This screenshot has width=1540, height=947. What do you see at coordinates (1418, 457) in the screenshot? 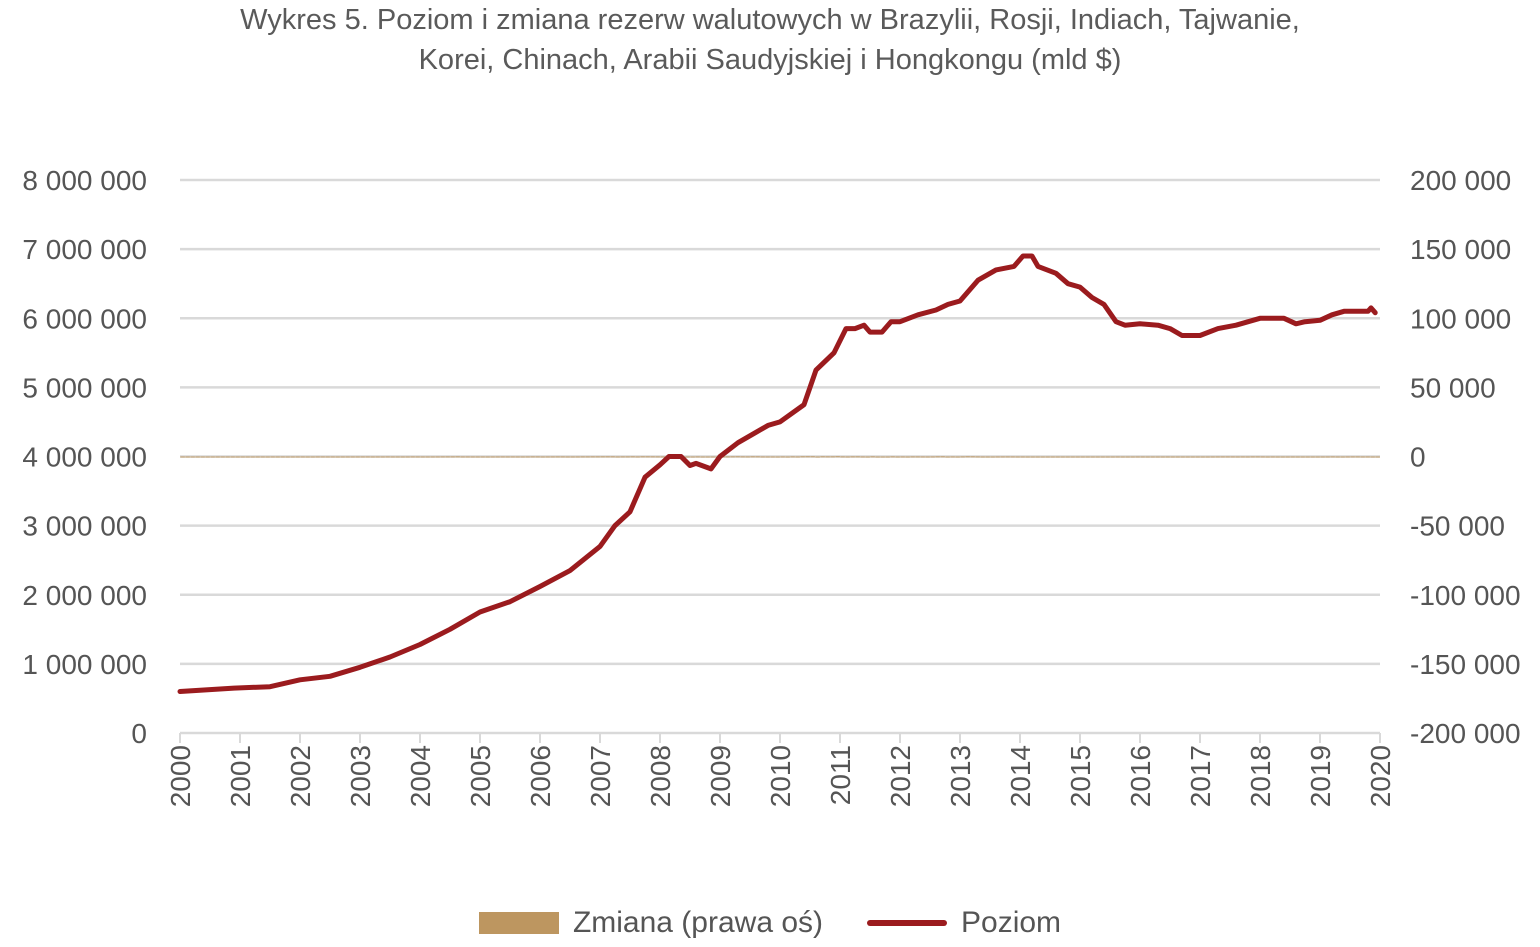
I see `right-axis-tick-label: 0` at bounding box center [1418, 457].